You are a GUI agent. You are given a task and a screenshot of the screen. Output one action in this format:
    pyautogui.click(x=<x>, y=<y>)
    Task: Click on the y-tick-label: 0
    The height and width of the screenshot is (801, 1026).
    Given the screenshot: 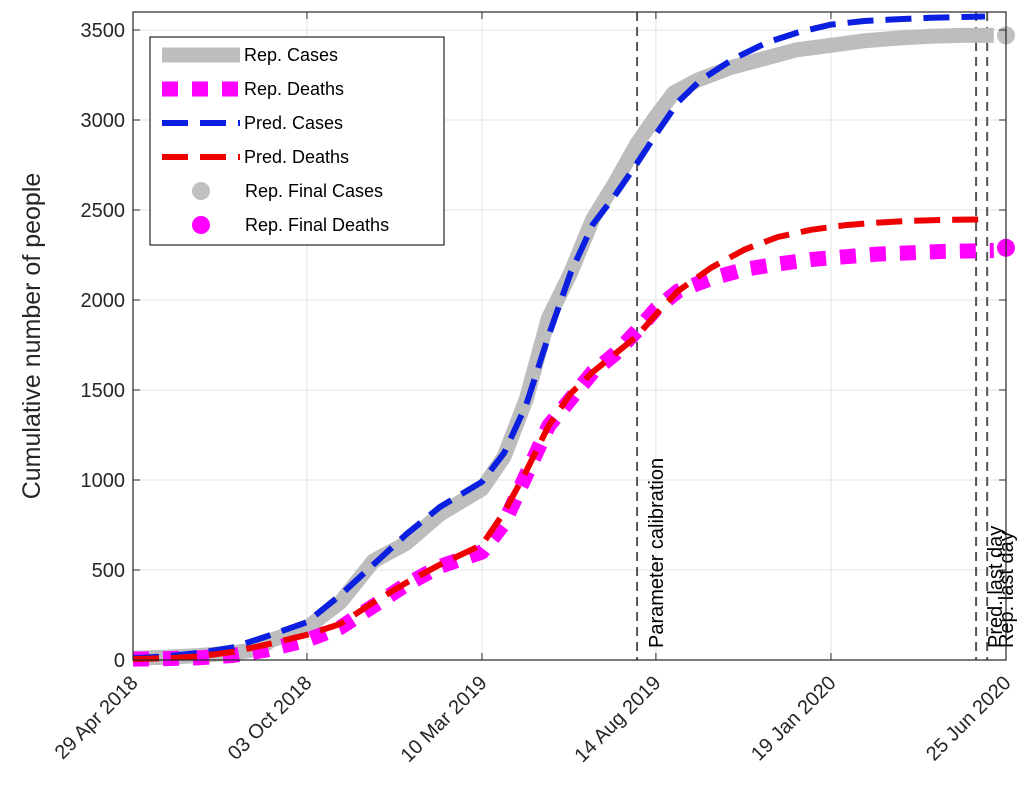 What is the action you would take?
    pyautogui.click(x=119, y=661)
    